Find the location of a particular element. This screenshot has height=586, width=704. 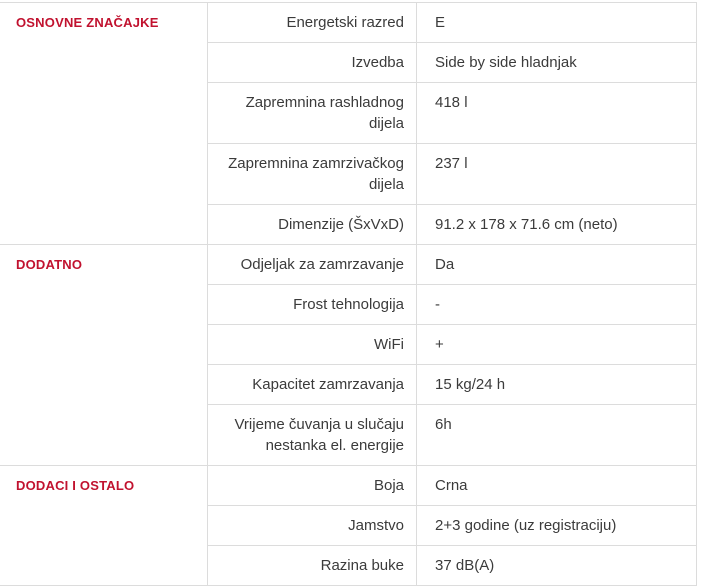

table-row: Boja Crna is located at coordinates (452, 485).